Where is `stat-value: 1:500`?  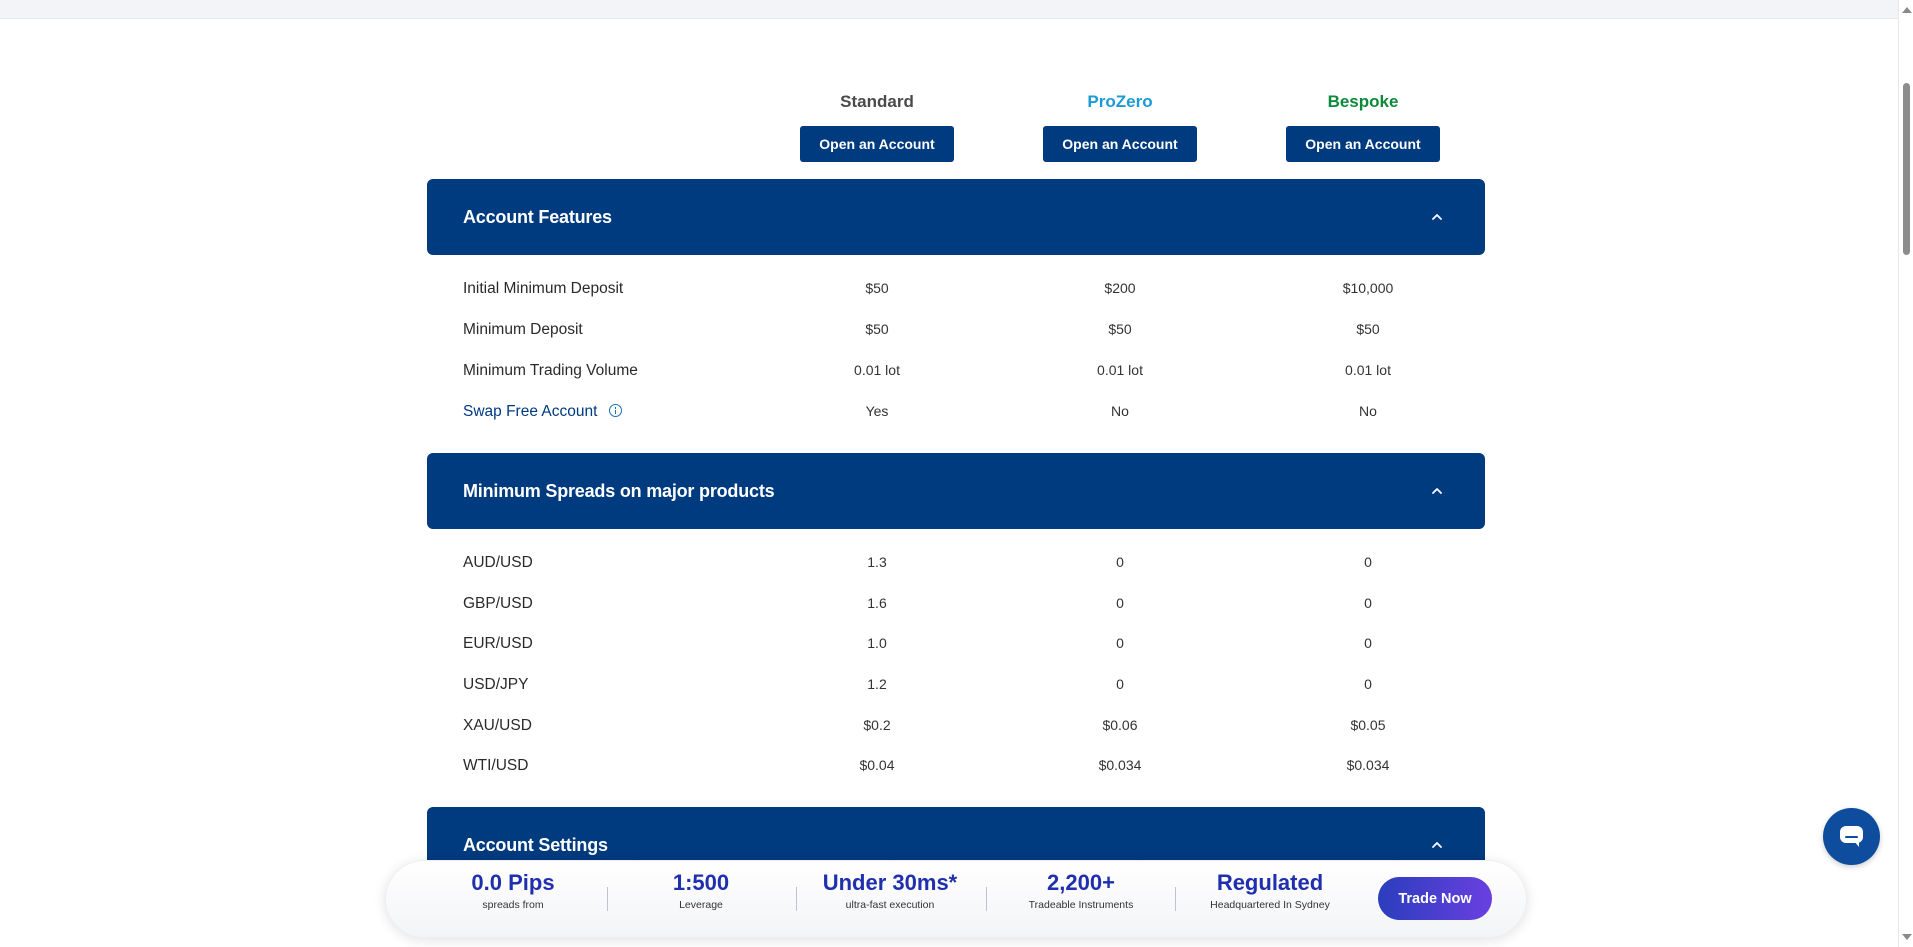 stat-value: 1:500 is located at coordinates (701, 882).